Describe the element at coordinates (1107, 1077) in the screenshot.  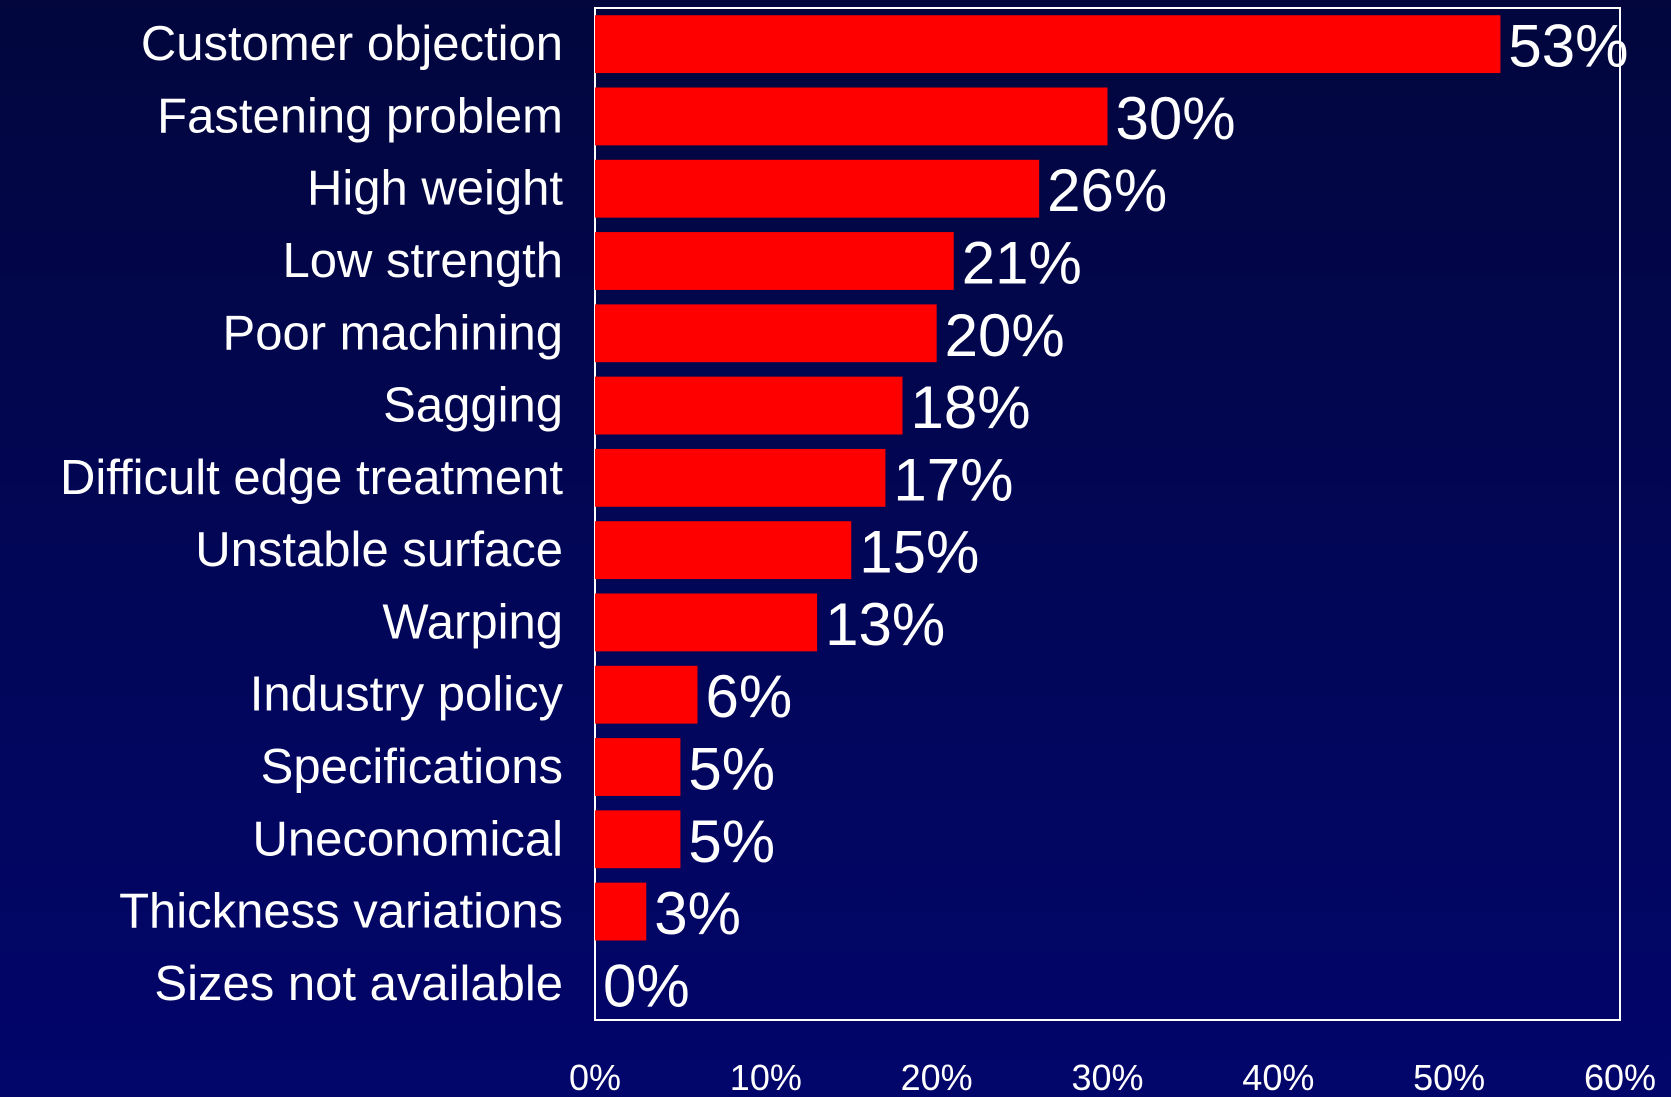
I see `x-tick-label: 30%` at that location.